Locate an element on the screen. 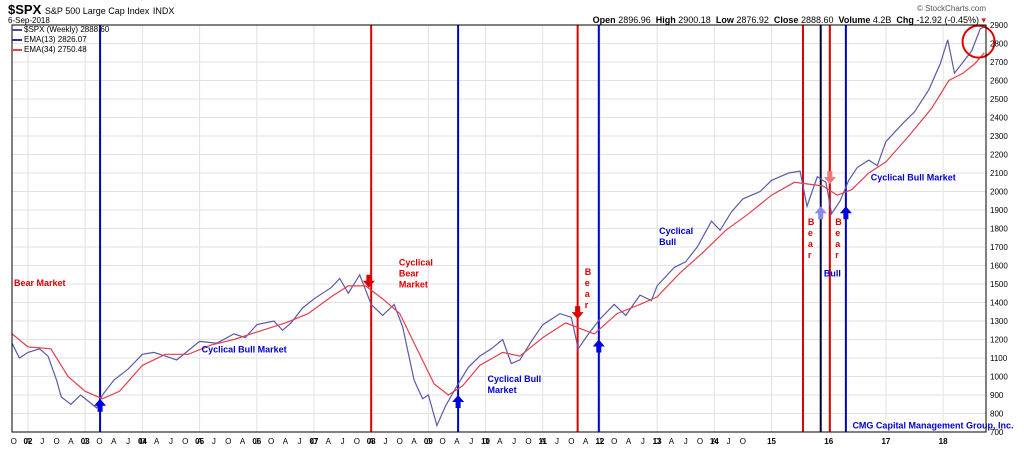 The image size is (1024, 451). legend-item-ema13: EMA(13) 2826.07 is located at coordinates (60, 40).